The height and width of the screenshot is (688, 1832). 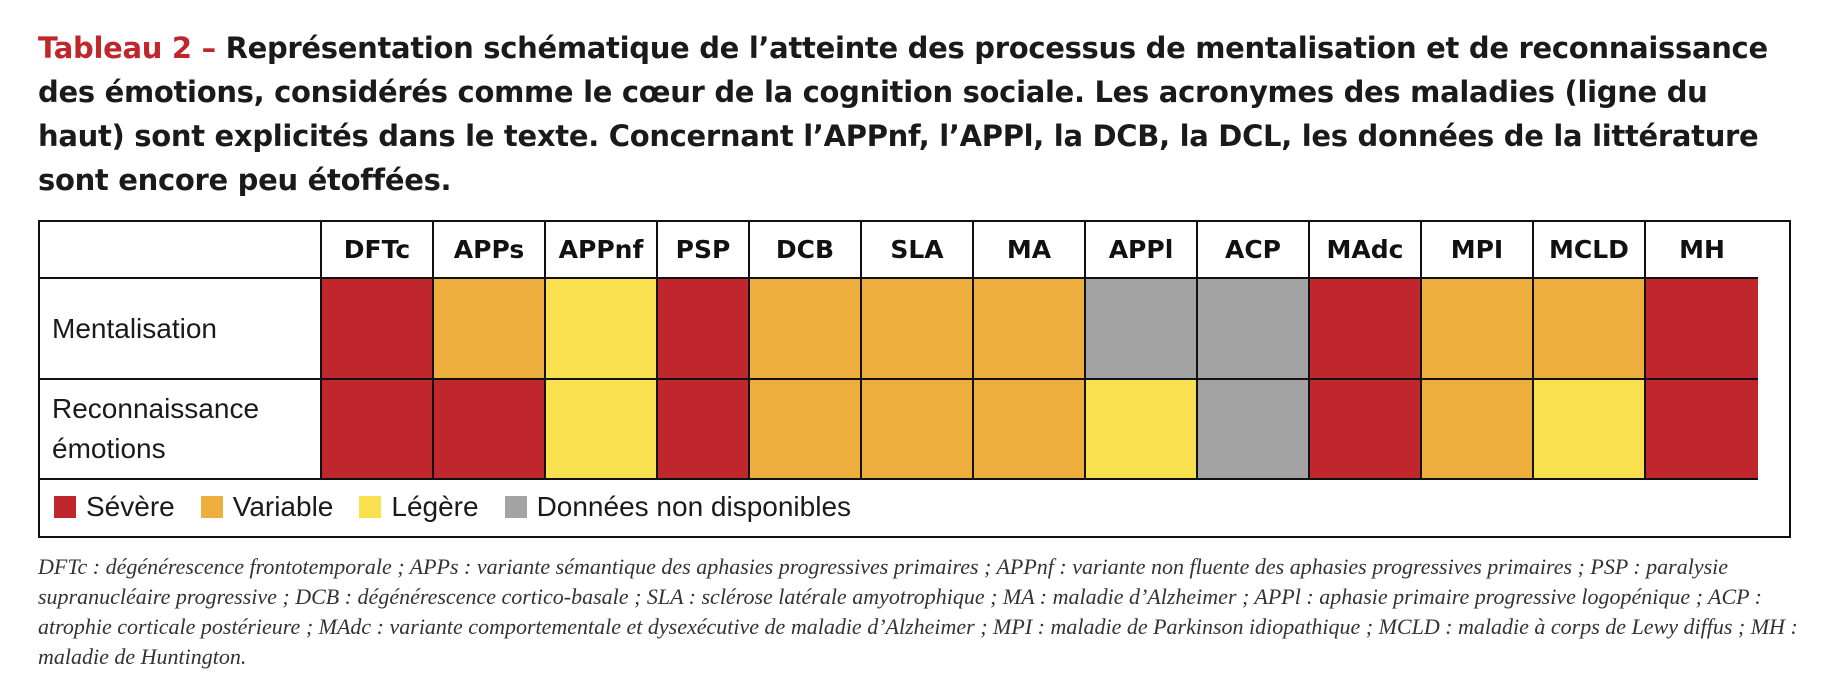 What do you see at coordinates (918, 250) in the screenshot?
I see `column-header: SLA` at bounding box center [918, 250].